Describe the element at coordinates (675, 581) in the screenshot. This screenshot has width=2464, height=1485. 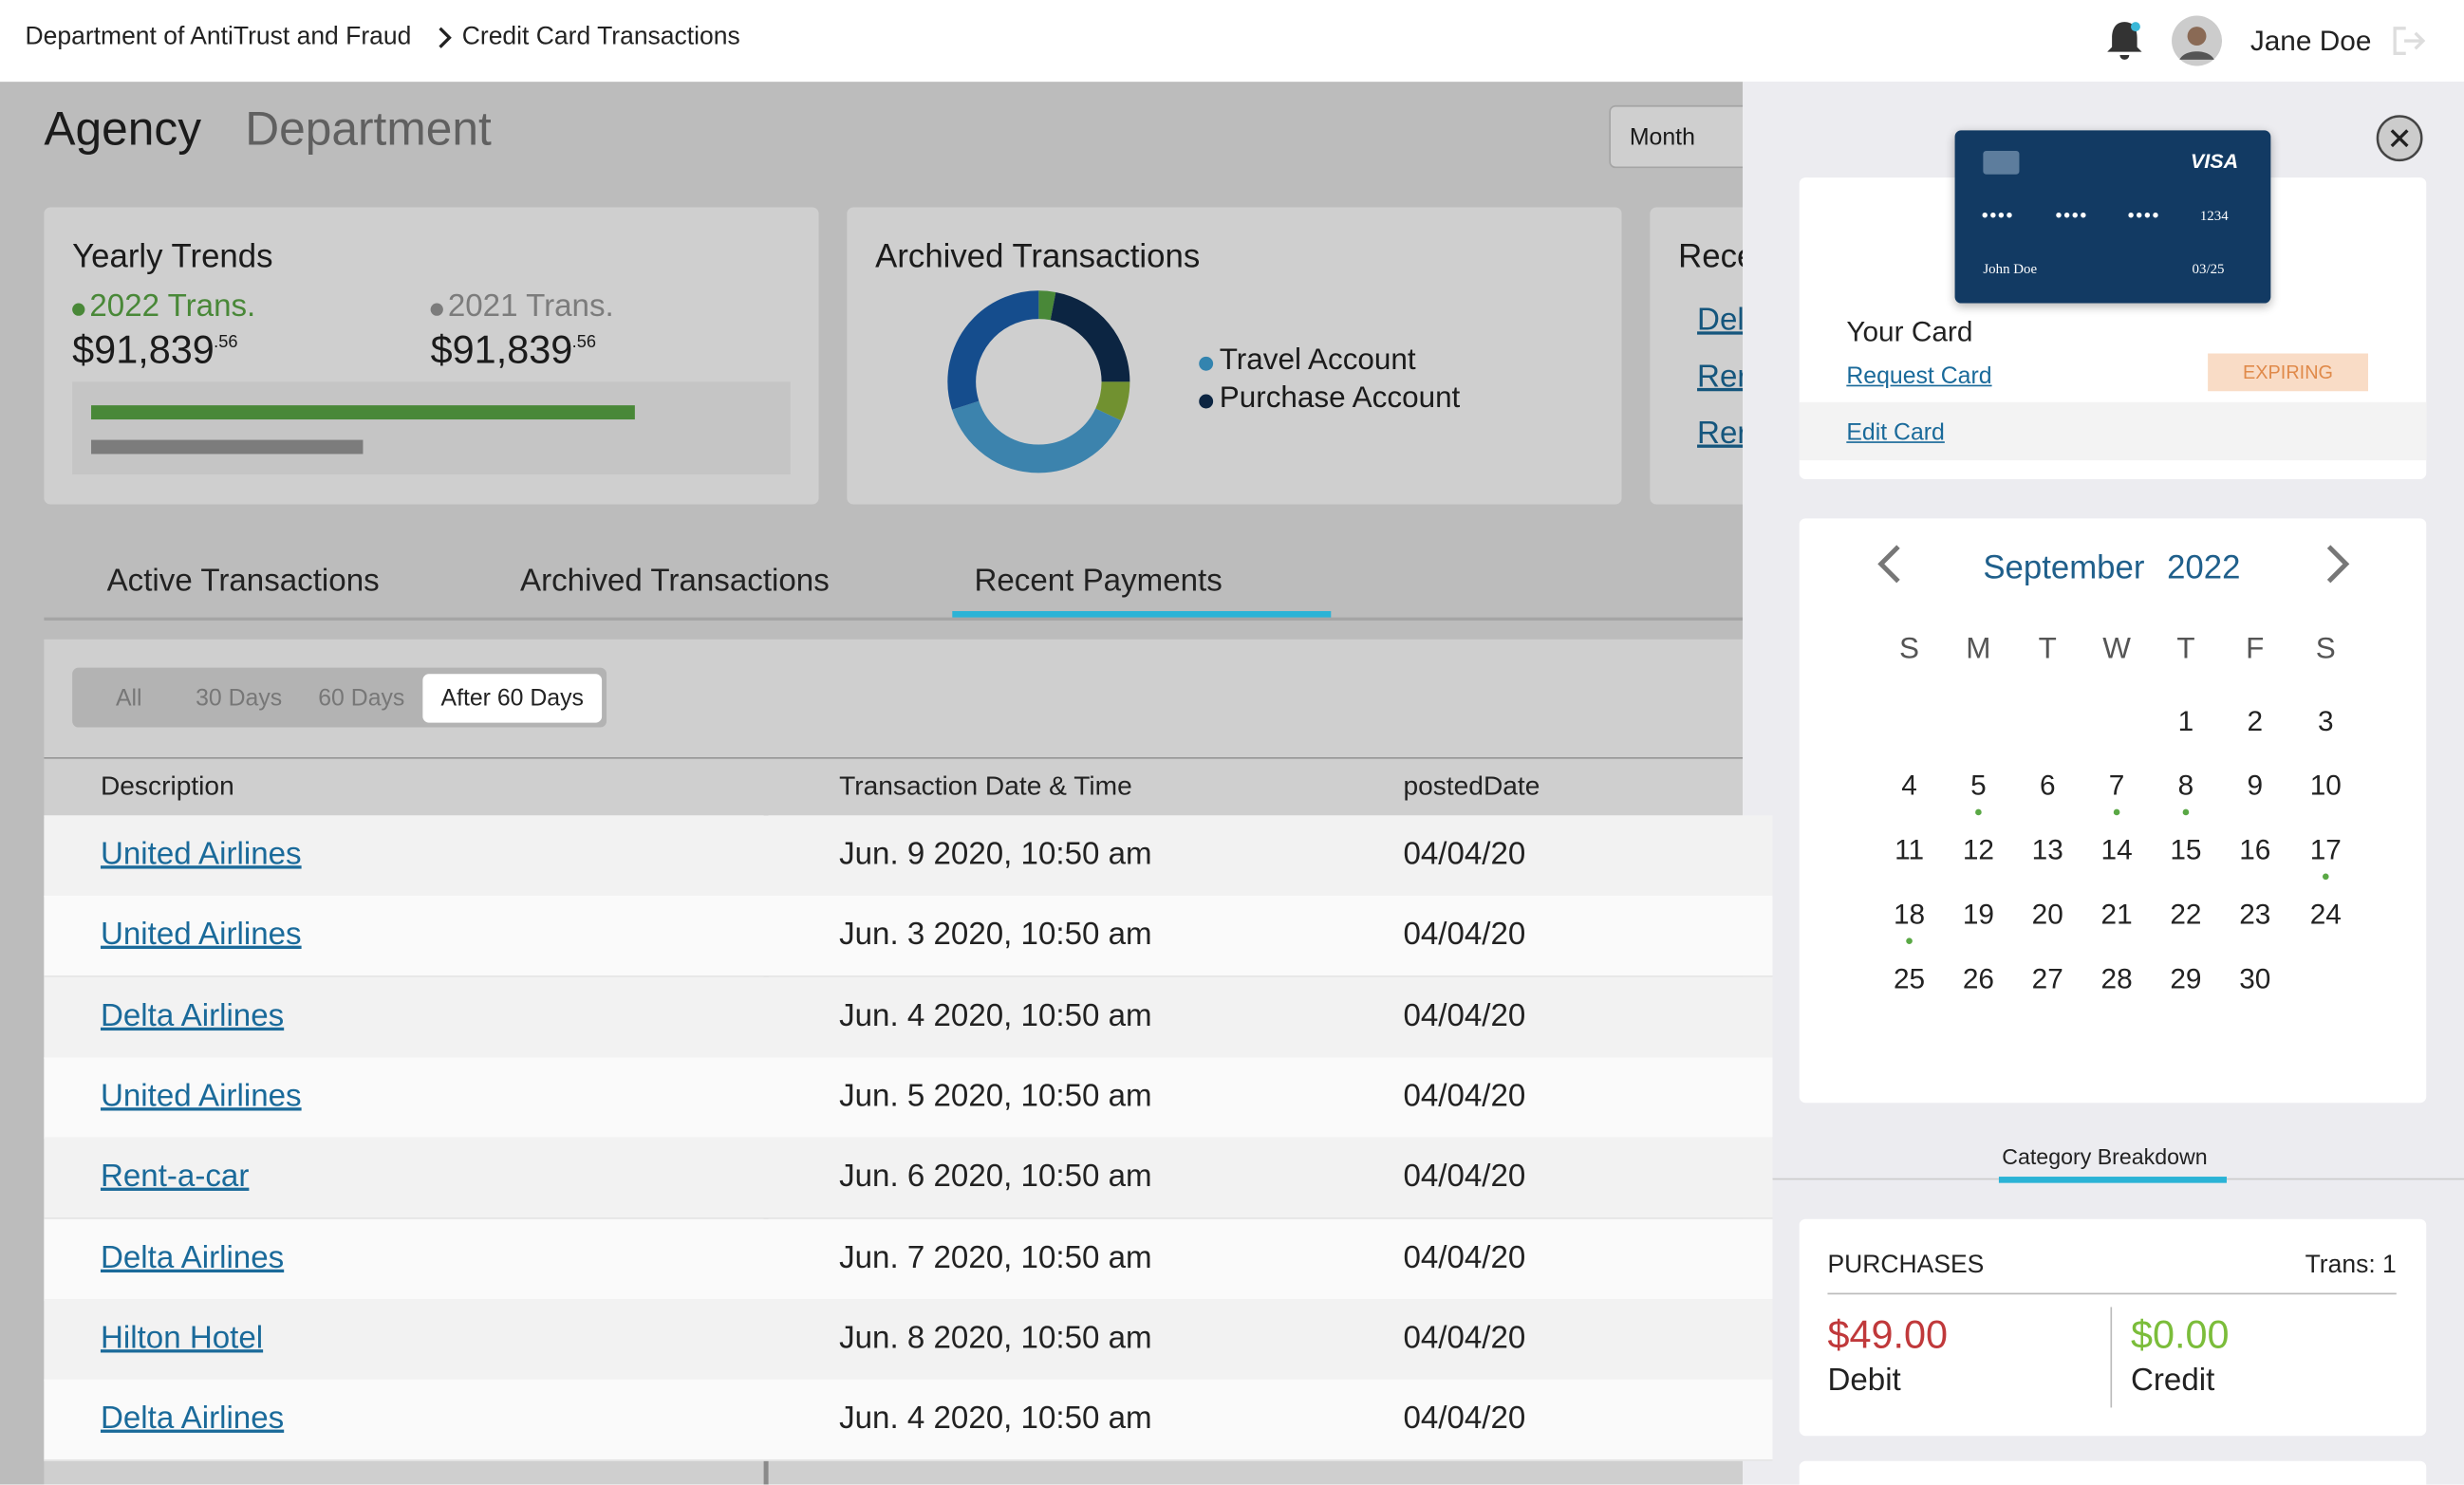
I see `tab: Archived Transactions` at that location.